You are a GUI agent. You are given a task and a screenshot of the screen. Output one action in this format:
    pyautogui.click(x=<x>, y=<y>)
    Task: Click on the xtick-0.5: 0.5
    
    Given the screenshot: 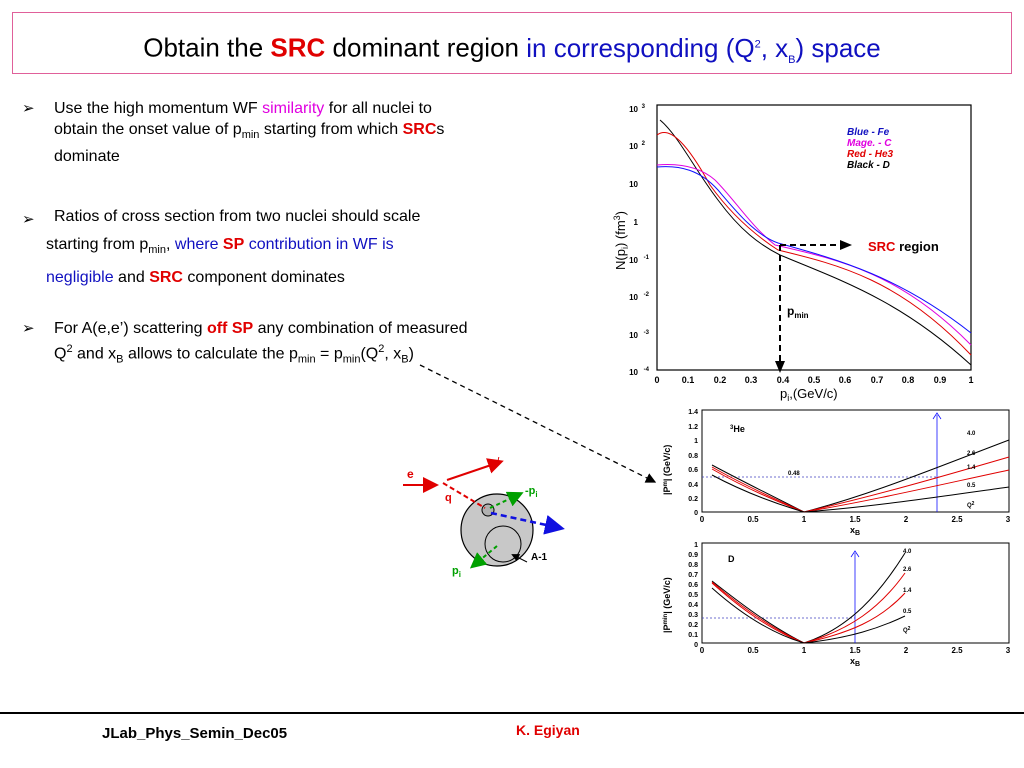 What is the action you would take?
    pyautogui.click(x=814, y=380)
    